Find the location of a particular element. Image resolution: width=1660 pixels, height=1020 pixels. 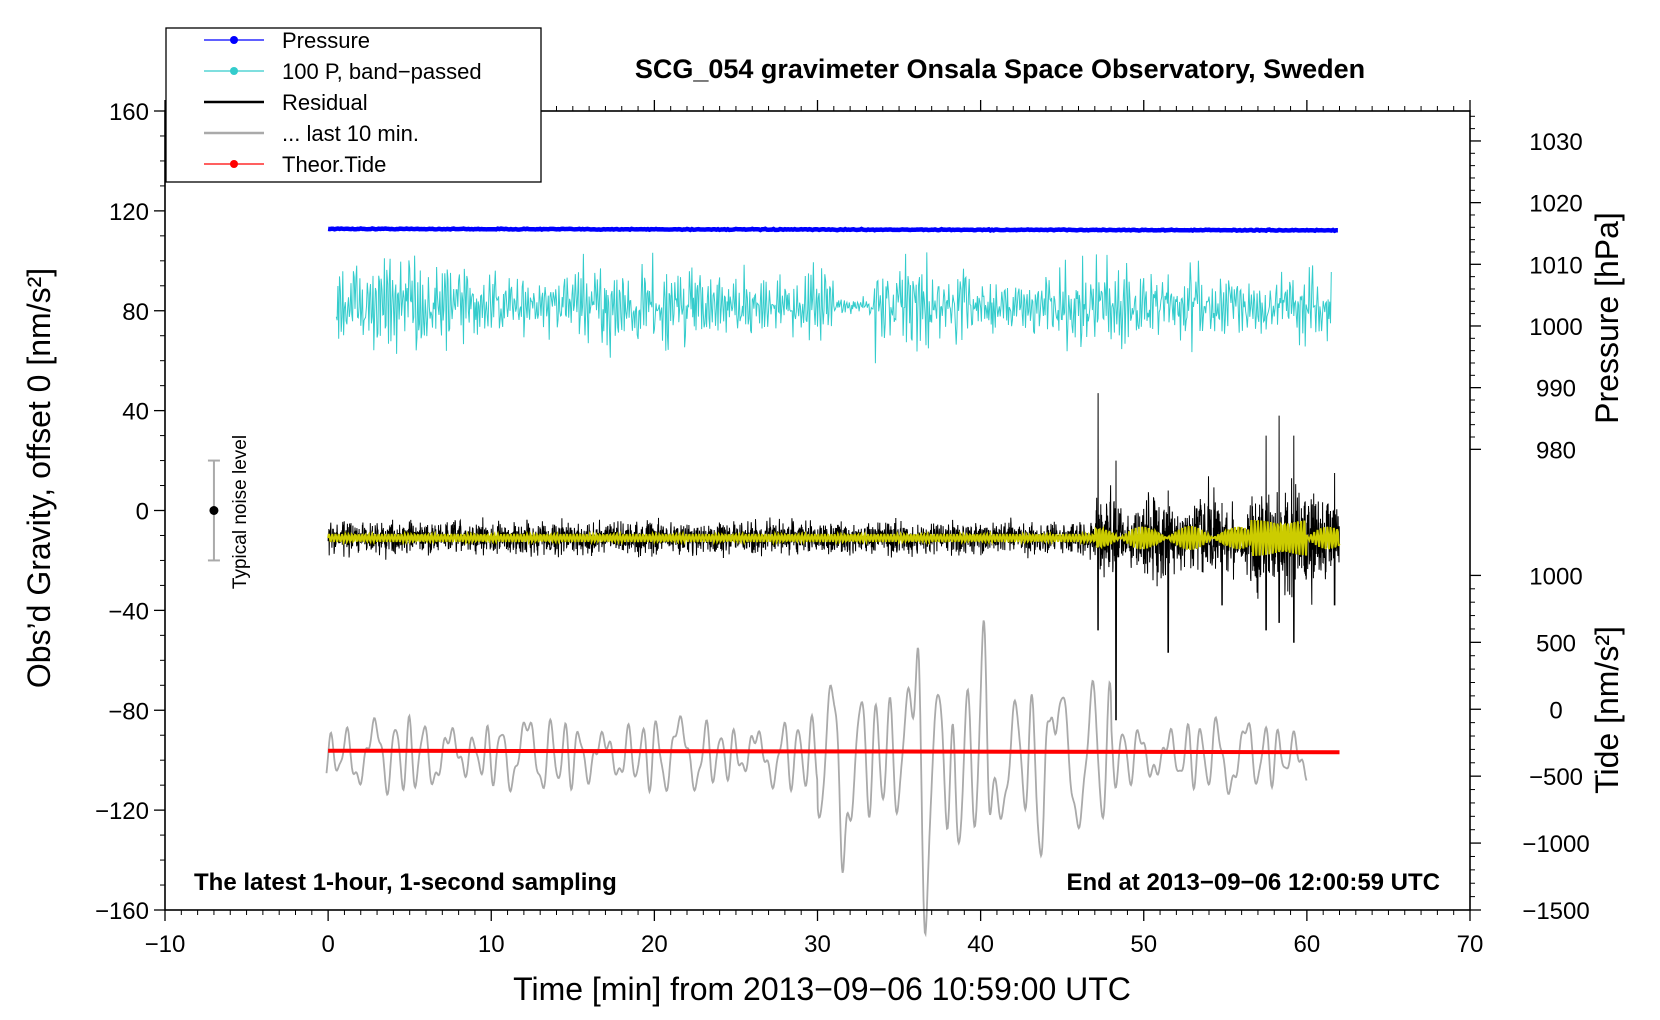

y-axis-label-left: Obs’d Gravity, offset 0 [nm/s²] is located at coordinates (39, 478).